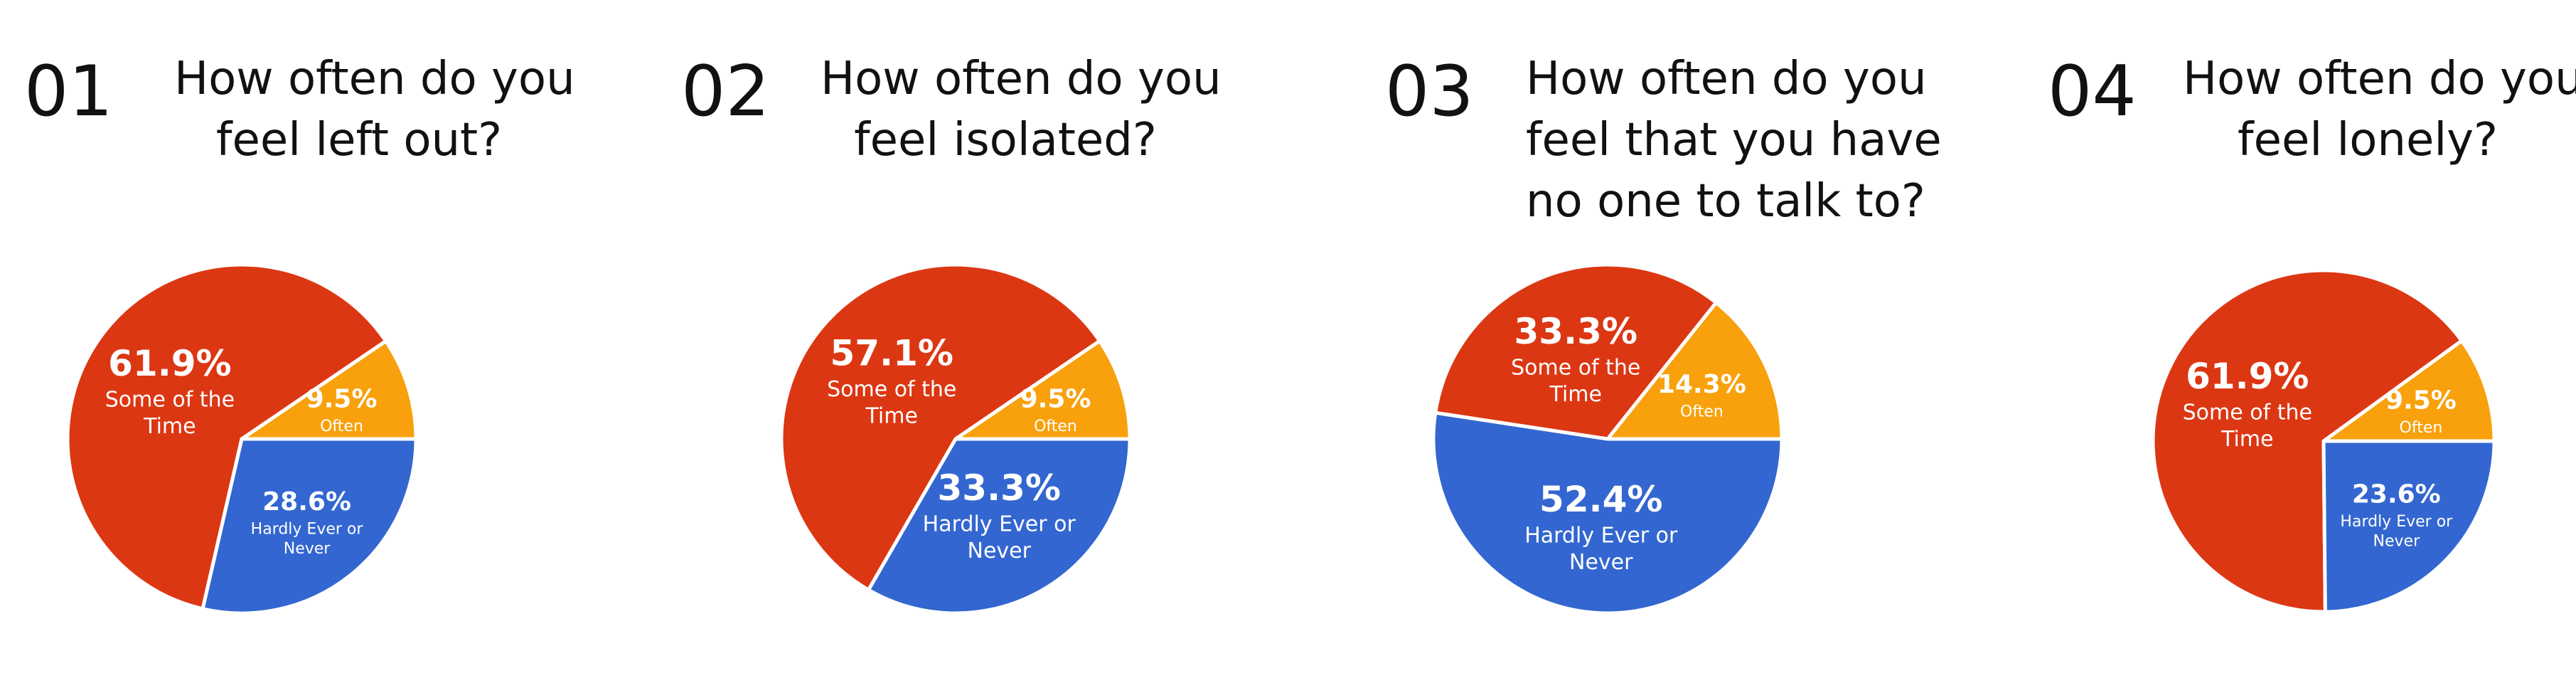 This screenshot has width=2576, height=678. Describe the element at coordinates (1022, 110) in the screenshot. I see `chart-question: How often do you feel isolated?` at that location.